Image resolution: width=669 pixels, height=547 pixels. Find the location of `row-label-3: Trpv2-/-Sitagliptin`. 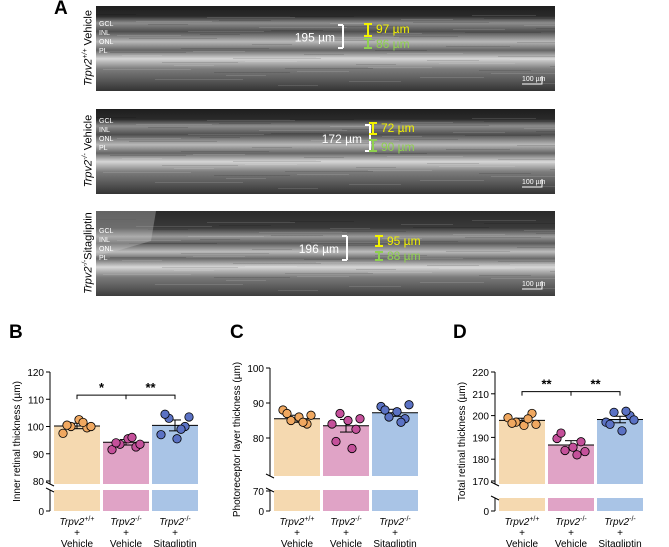

row-label-3: Trpv2-/-Sitagliptin is located at coordinates (88, 253).